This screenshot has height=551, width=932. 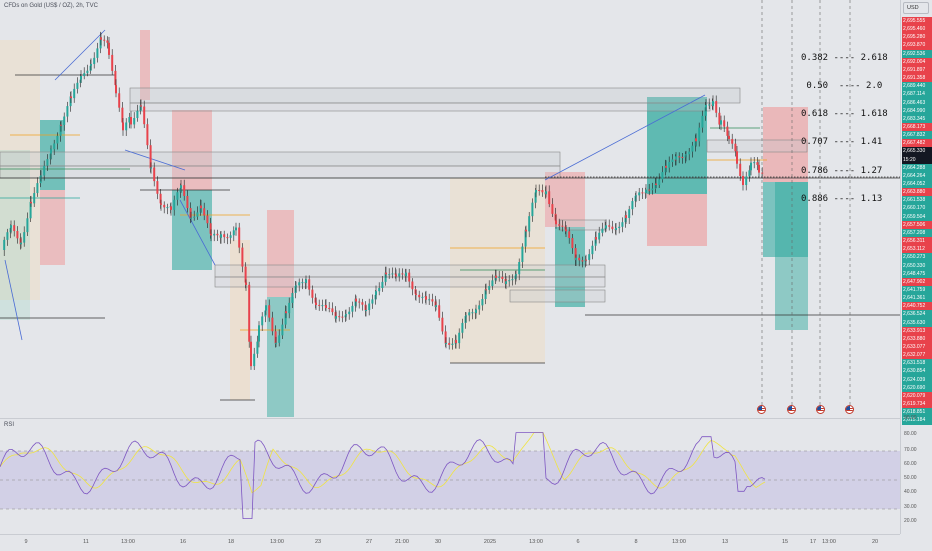 I want to click on price-level-label: 2,636.524, so click(x=917, y=314).